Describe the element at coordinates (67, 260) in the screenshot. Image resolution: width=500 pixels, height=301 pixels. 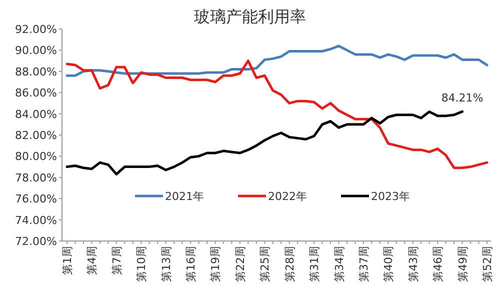
I see `x-tick-label: 第1周` at that location.